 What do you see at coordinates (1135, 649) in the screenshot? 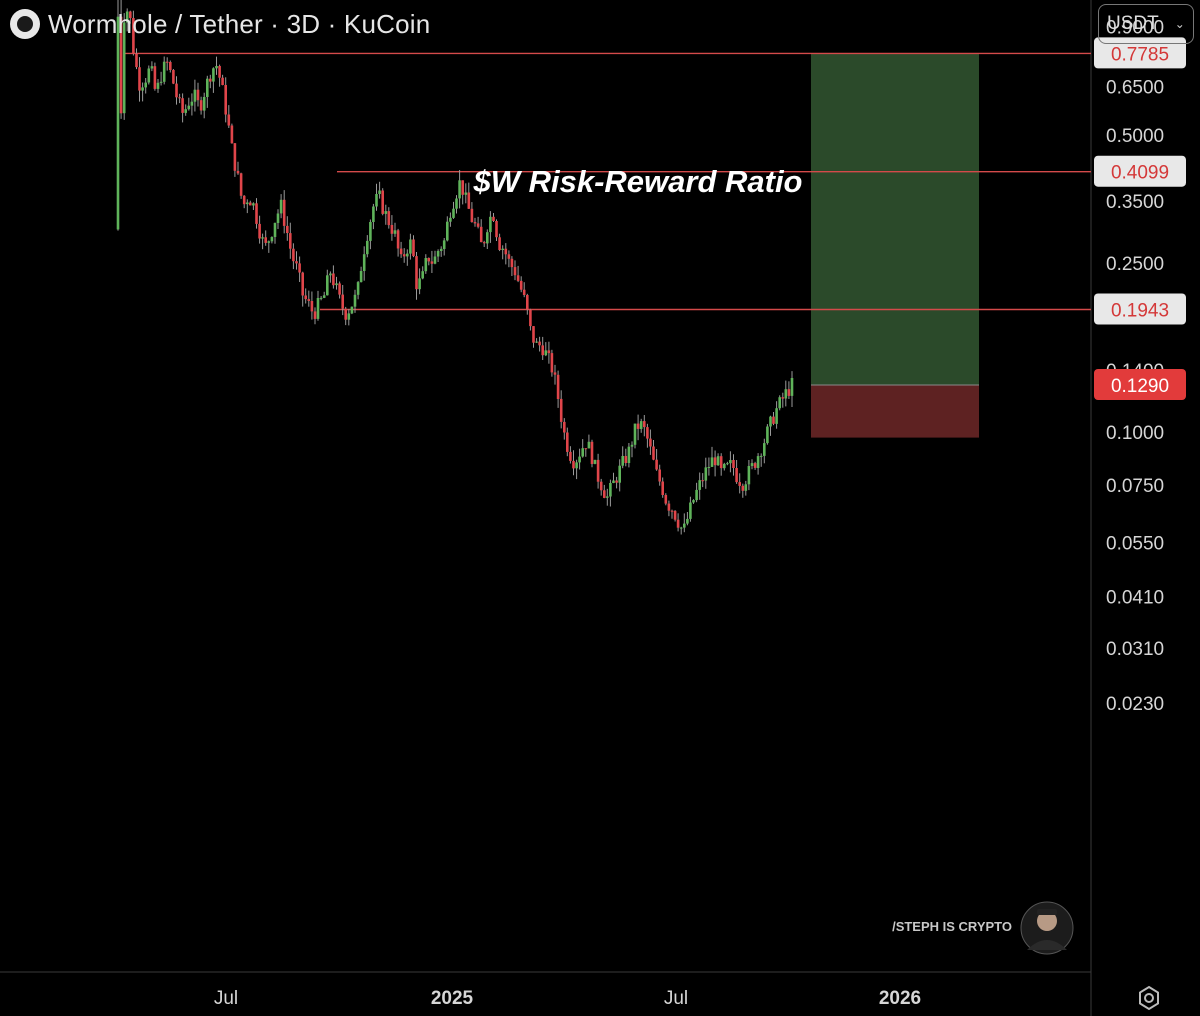
I see `y-tick-label: 0.0310` at bounding box center [1135, 649].